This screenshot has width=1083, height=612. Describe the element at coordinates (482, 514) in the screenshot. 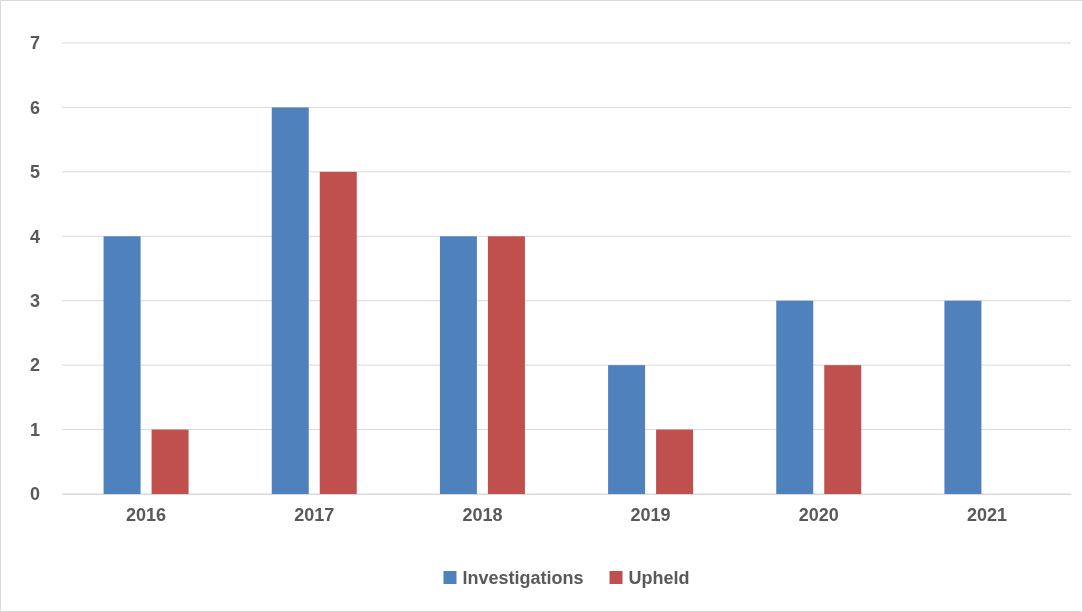

I see `x-tick-label: 2018` at that location.